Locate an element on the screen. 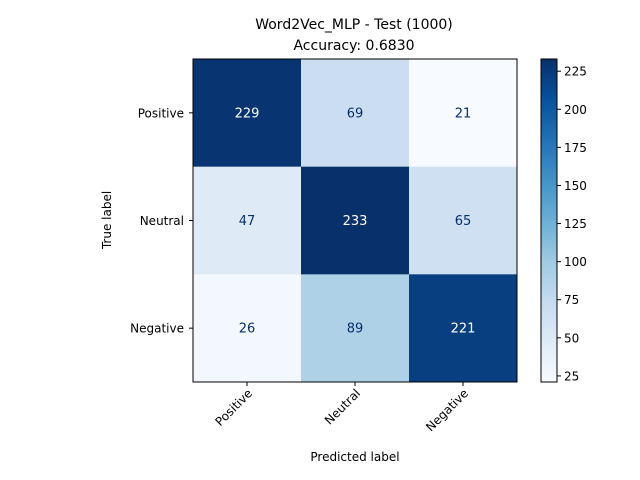 The image size is (640, 480). cell-value-label: 21 is located at coordinates (463, 113).